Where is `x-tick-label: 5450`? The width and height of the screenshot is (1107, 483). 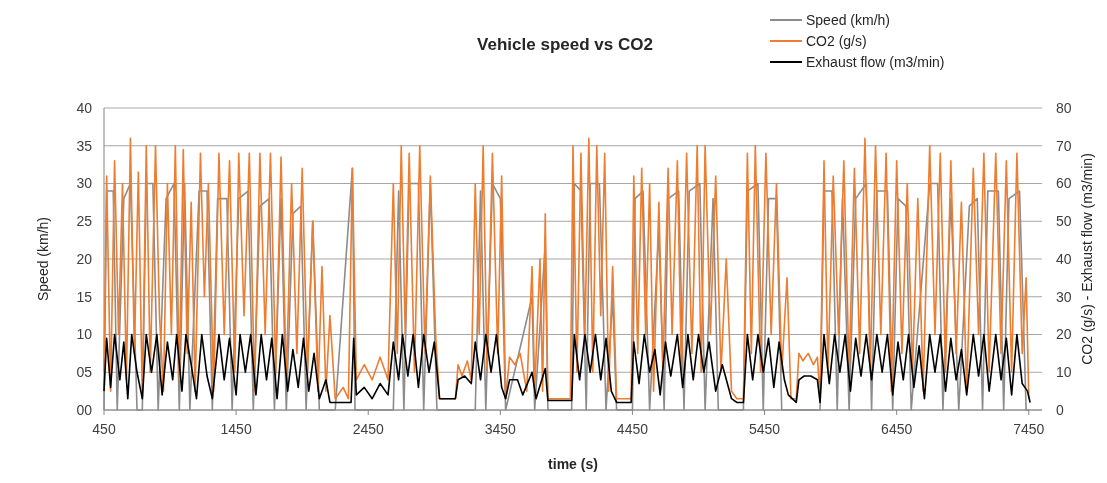
x-tick-label: 5450 is located at coordinates (764, 429).